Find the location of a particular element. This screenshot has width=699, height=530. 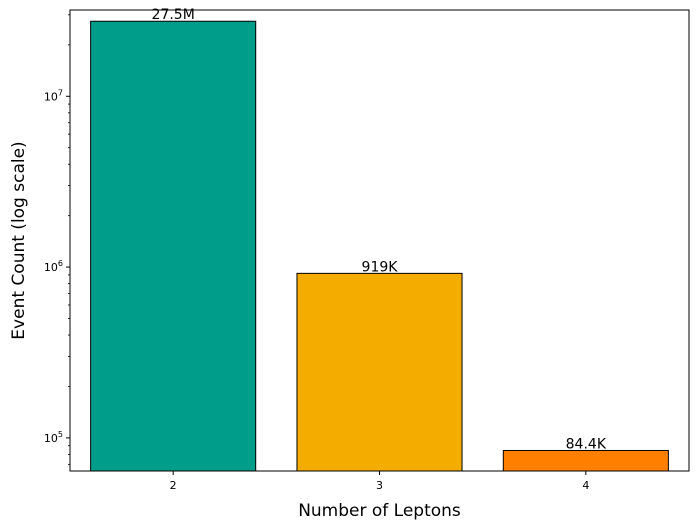

data-label-4: 84.4K is located at coordinates (586, 444).